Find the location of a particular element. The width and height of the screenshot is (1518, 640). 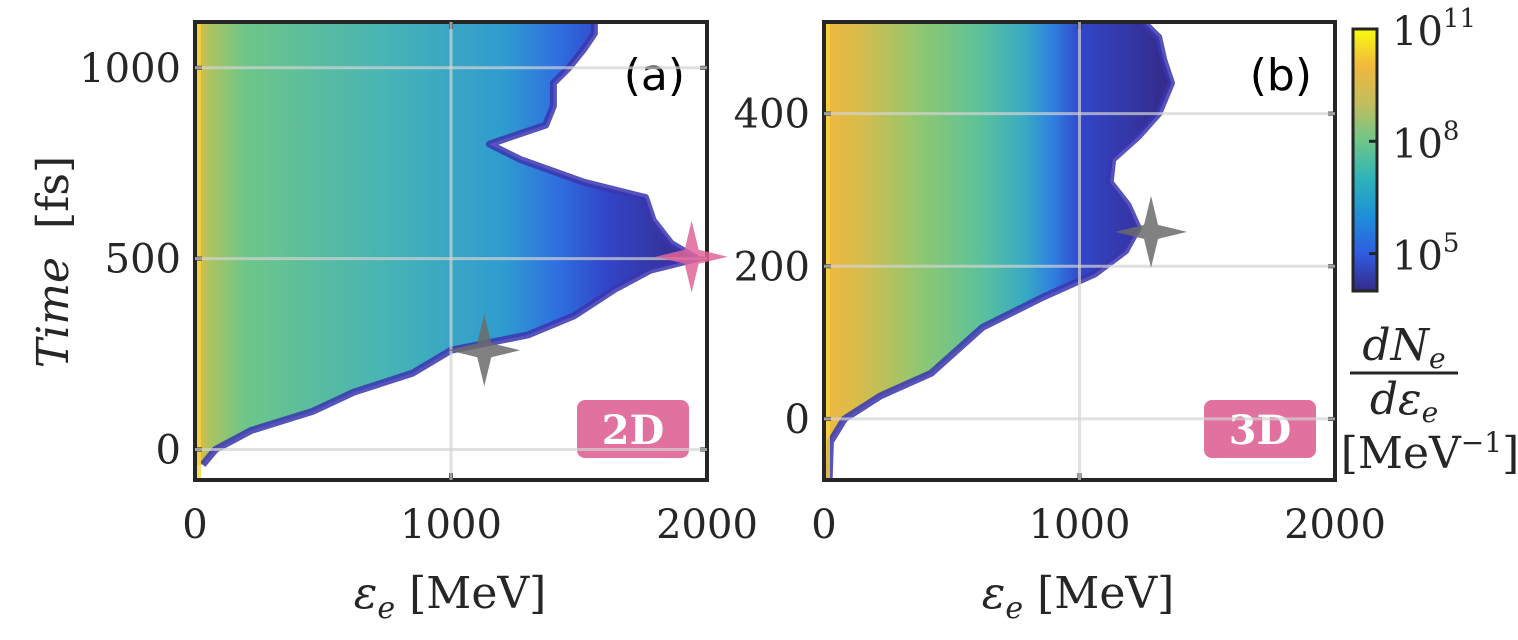

svg-text: 2D is located at coordinates (633, 430).